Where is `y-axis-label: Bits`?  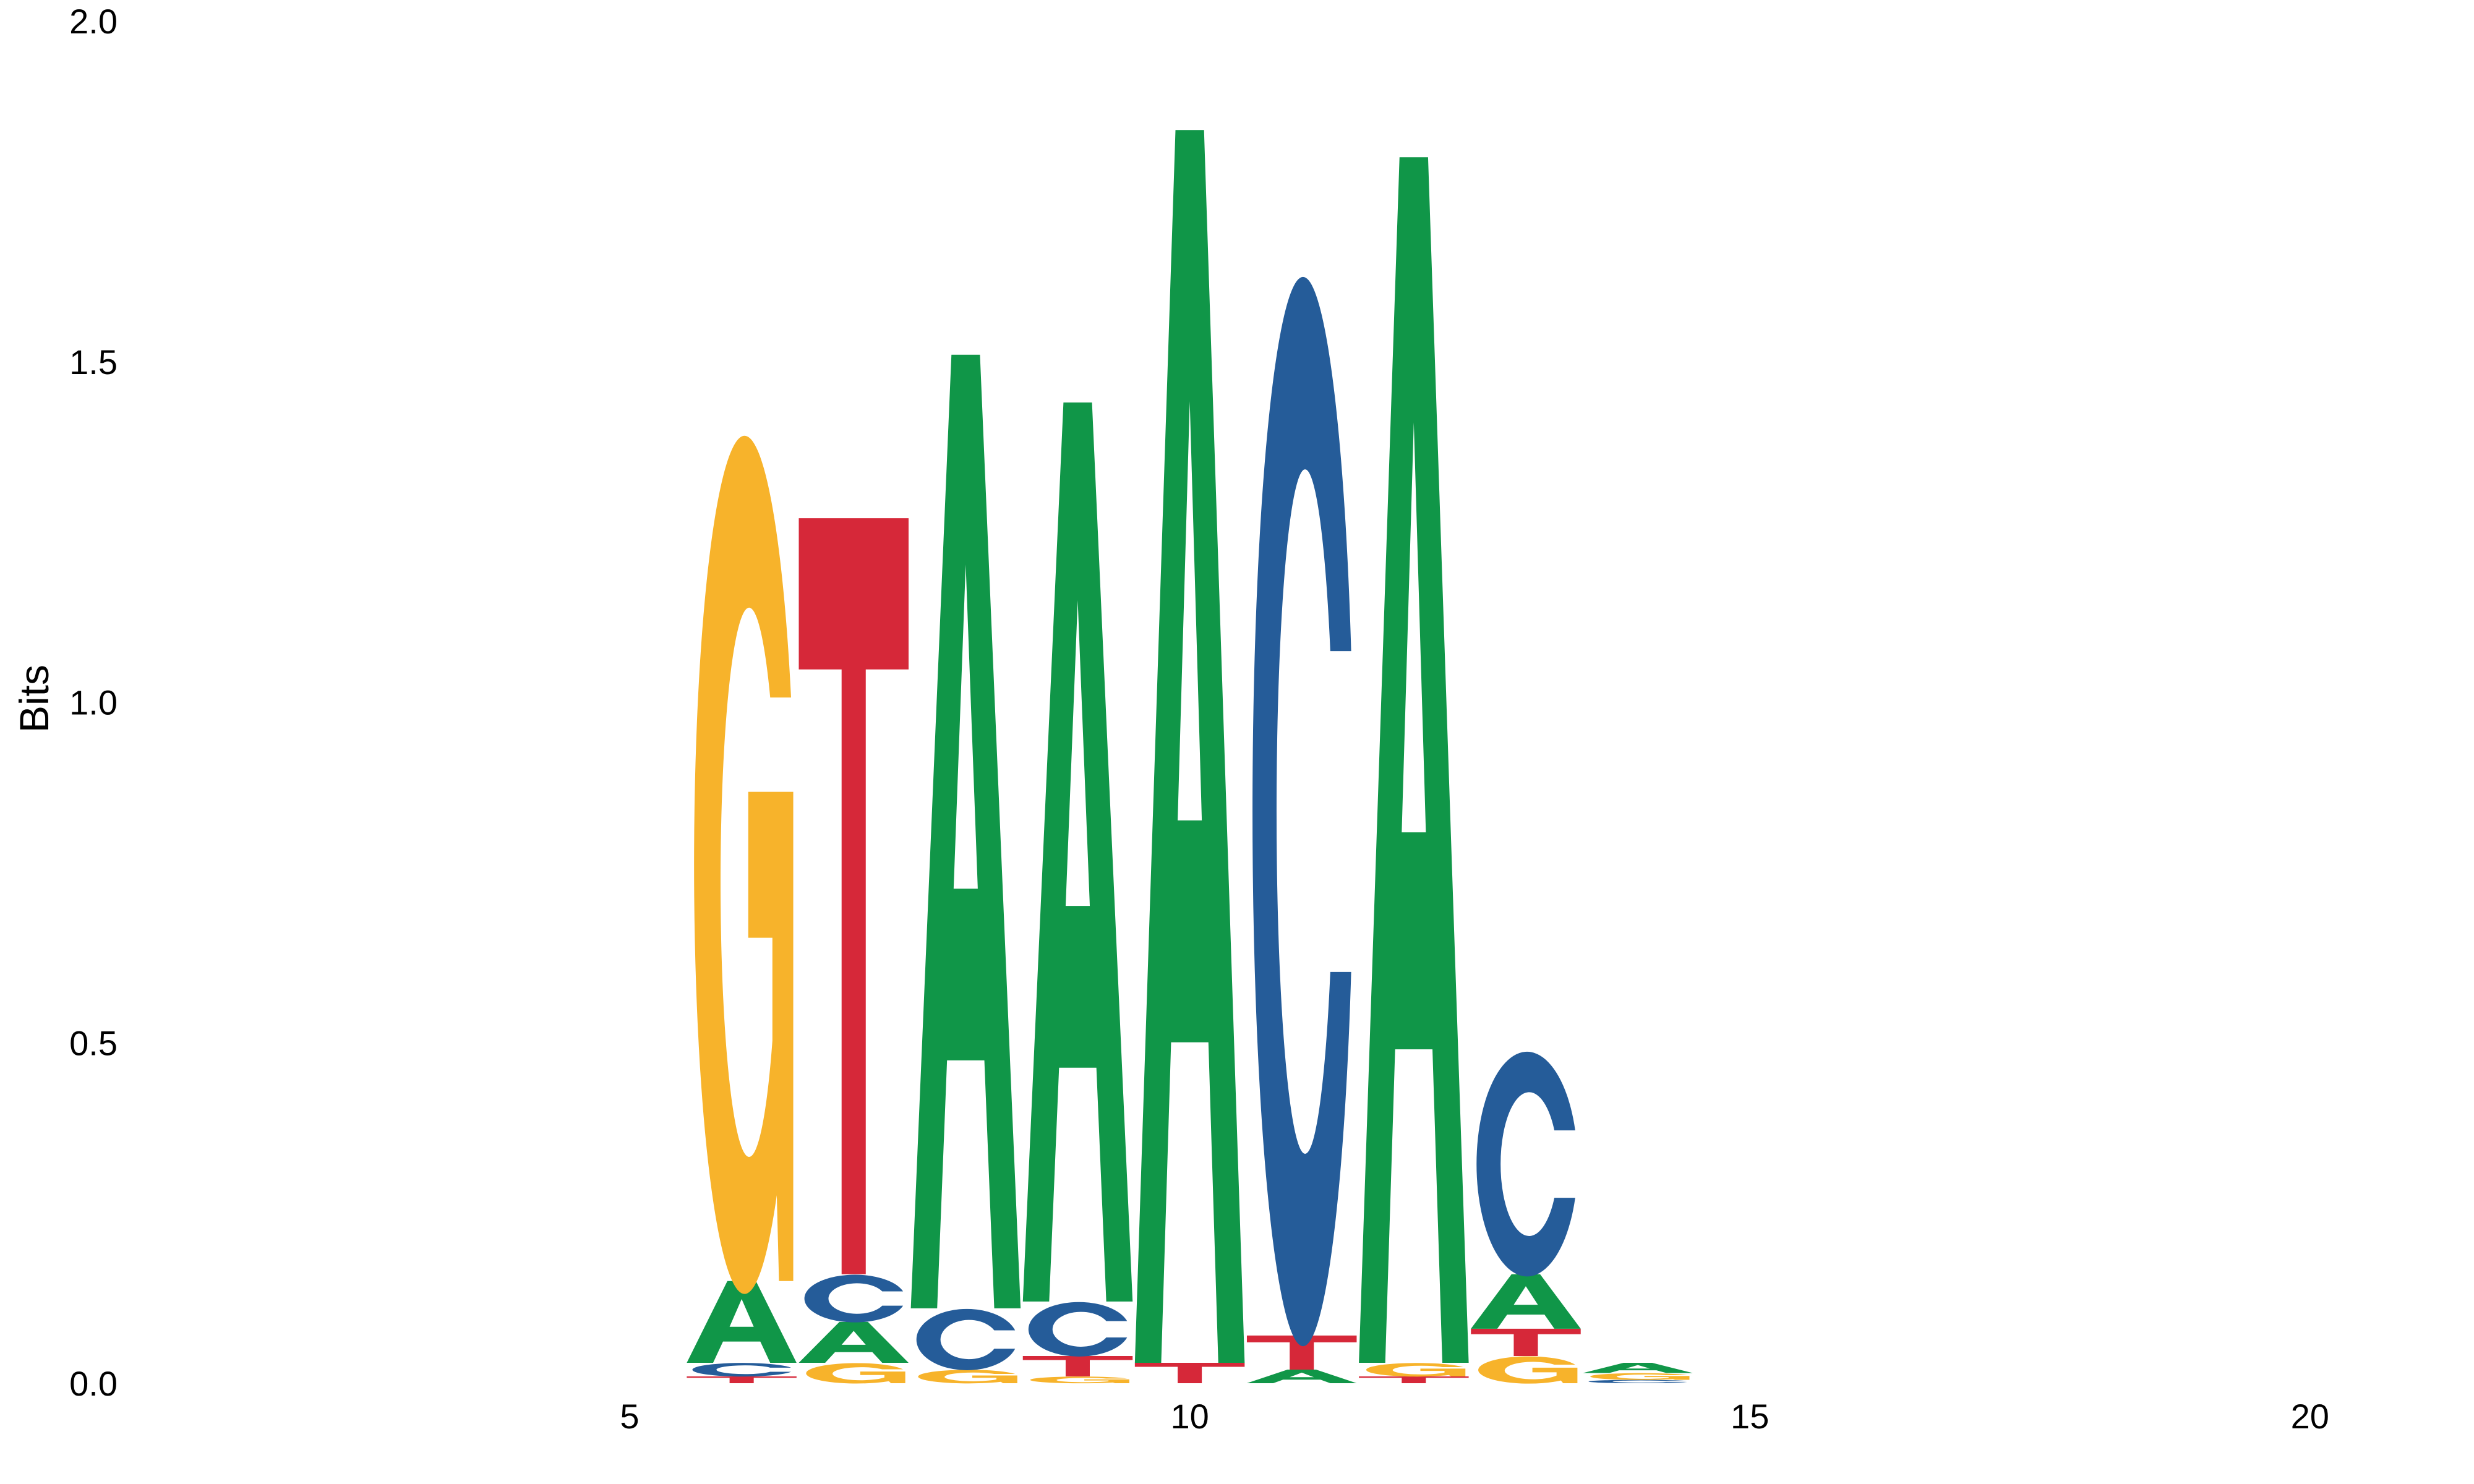
y-axis-label: Bits is located at coordinates (34, 699).